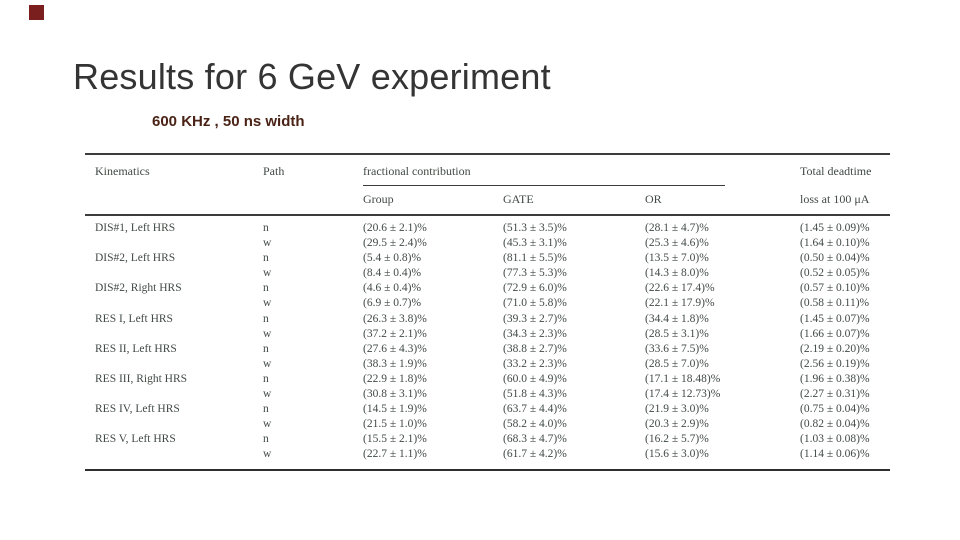 The height and width of the screenshot is (540, 960). Describe the element at coordinates (836, 171) in the screenshot. I see `column-header-total-deadtime: Total deadtime` at that location.